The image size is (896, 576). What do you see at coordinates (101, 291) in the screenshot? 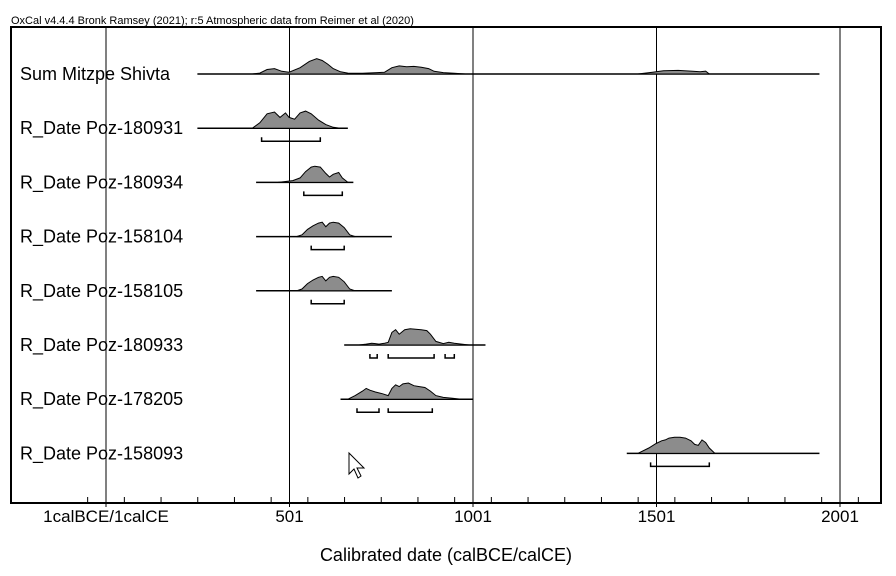
I see `row-label: R_Date Poz-158105` at bounding box center [101, 291].